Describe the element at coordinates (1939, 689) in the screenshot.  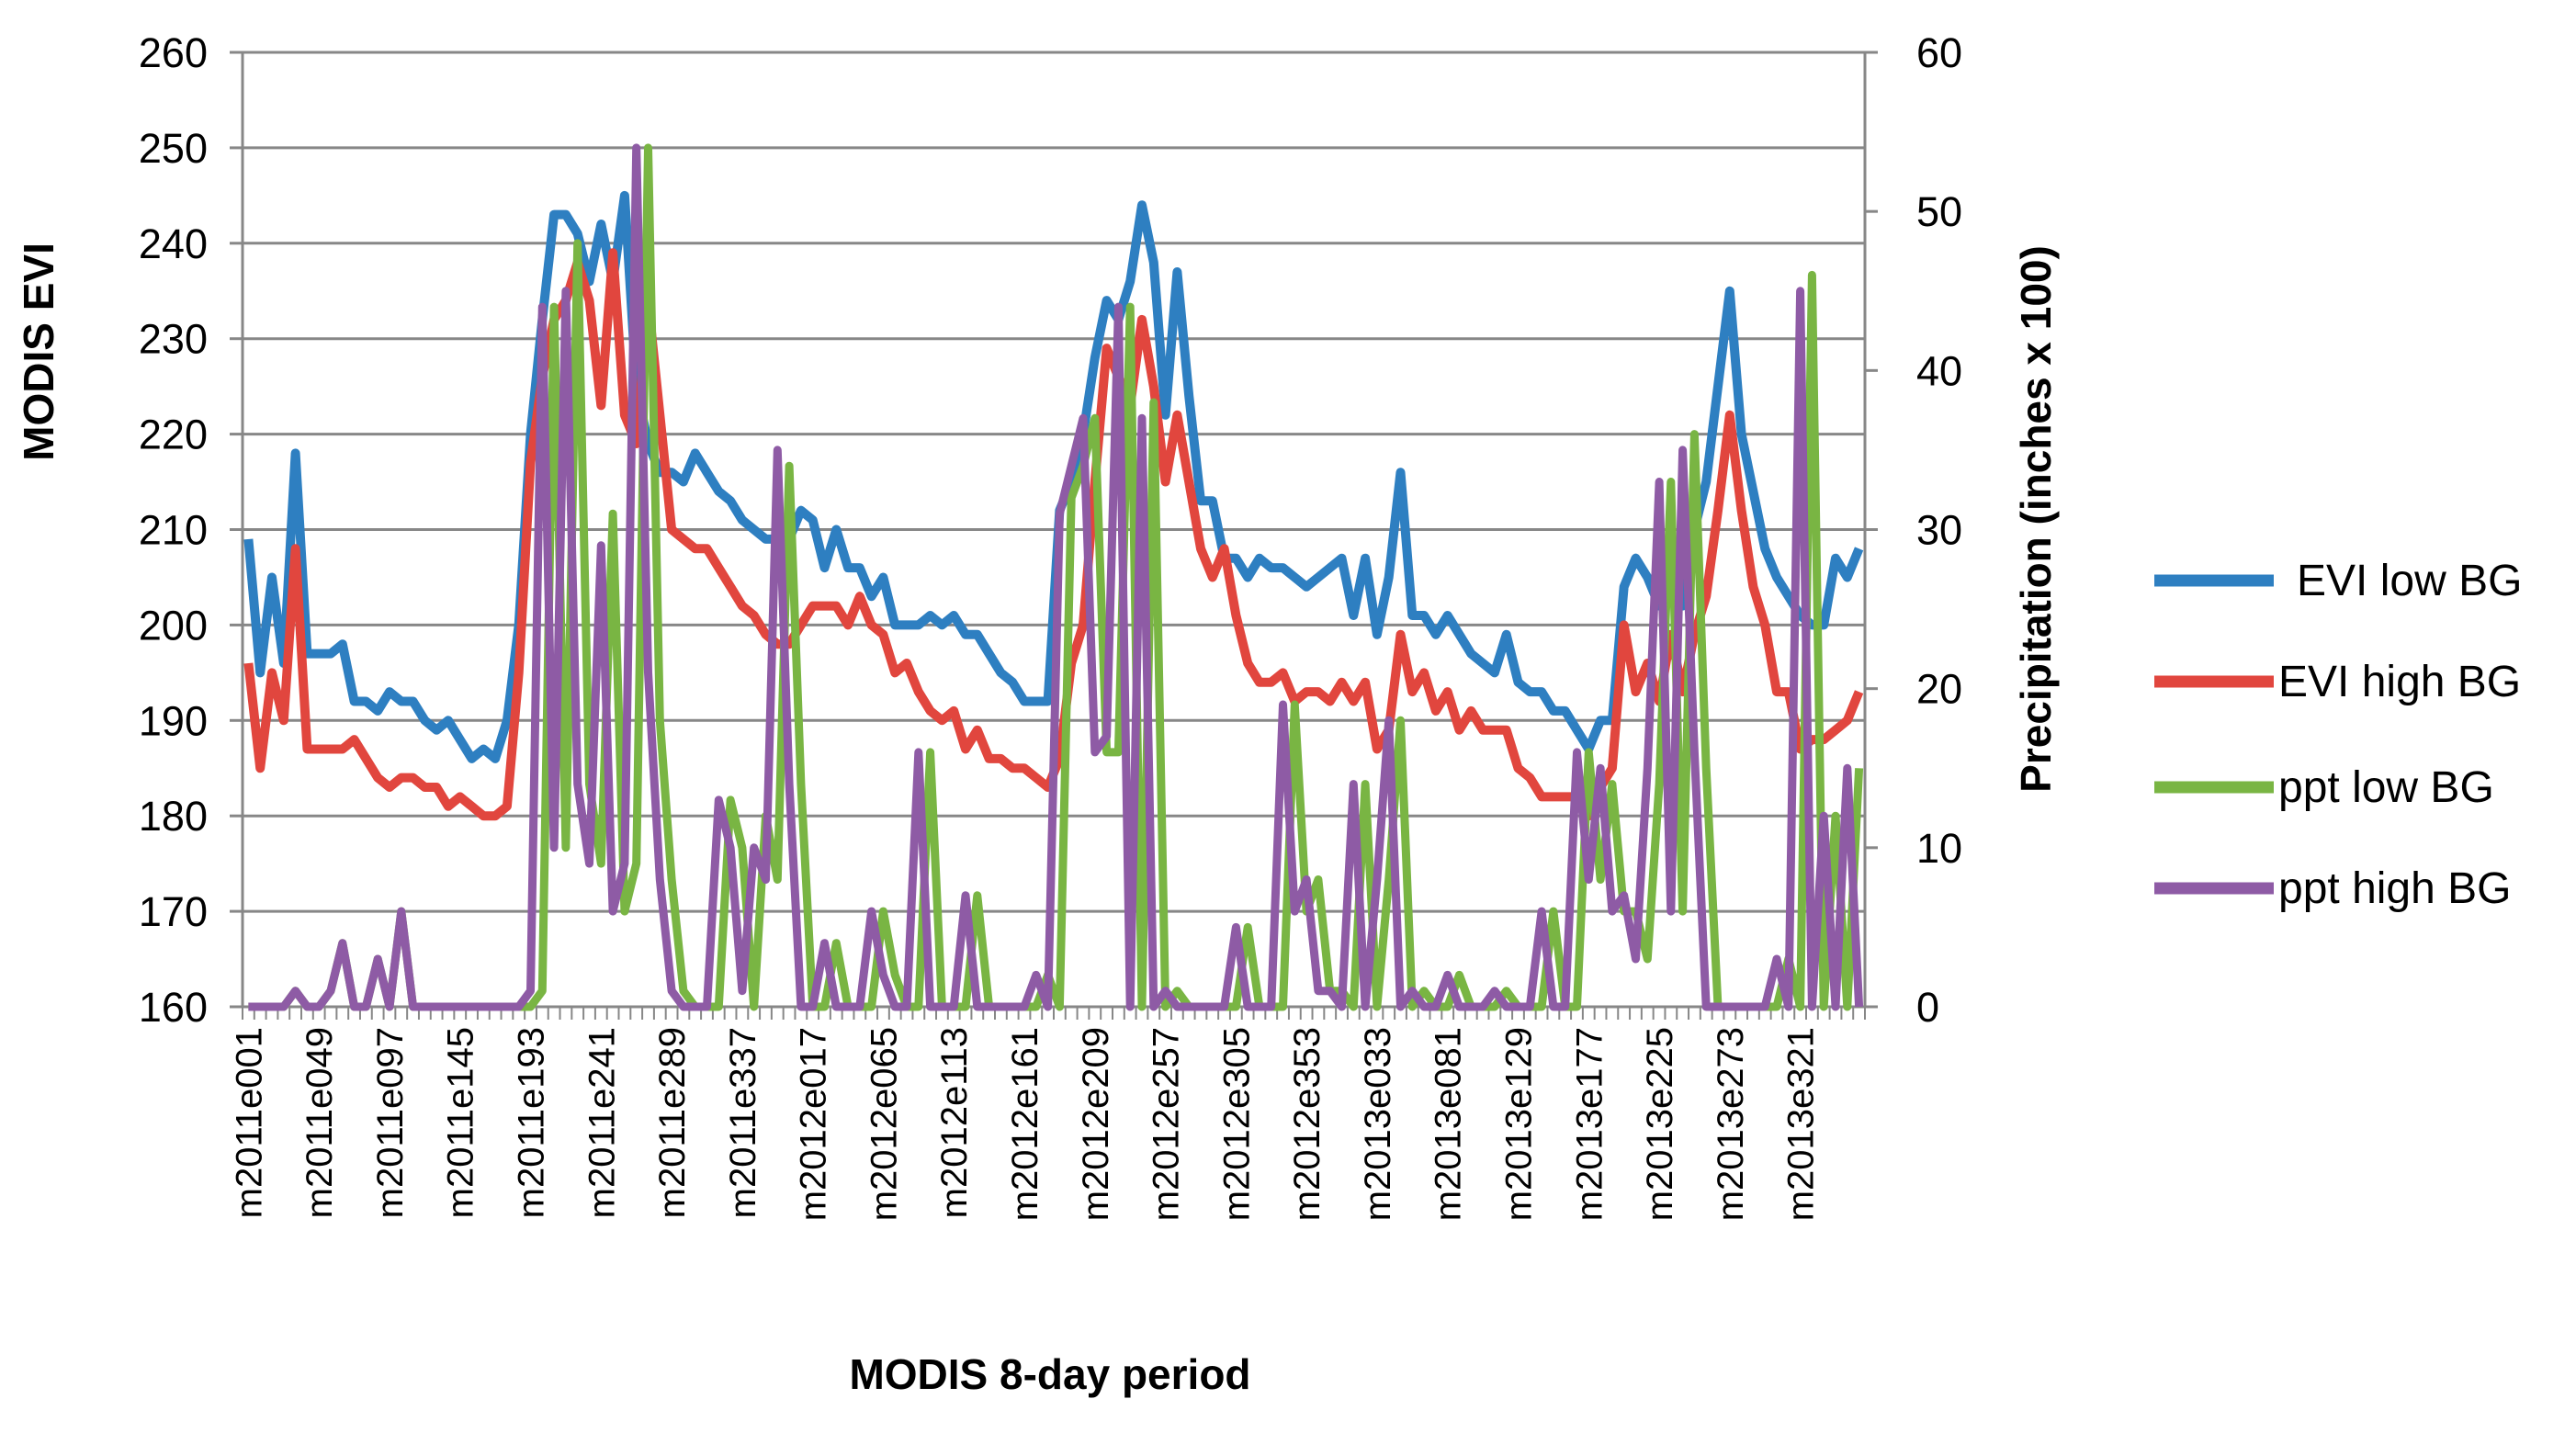
I see `y2-tick-label: 20` at that location.